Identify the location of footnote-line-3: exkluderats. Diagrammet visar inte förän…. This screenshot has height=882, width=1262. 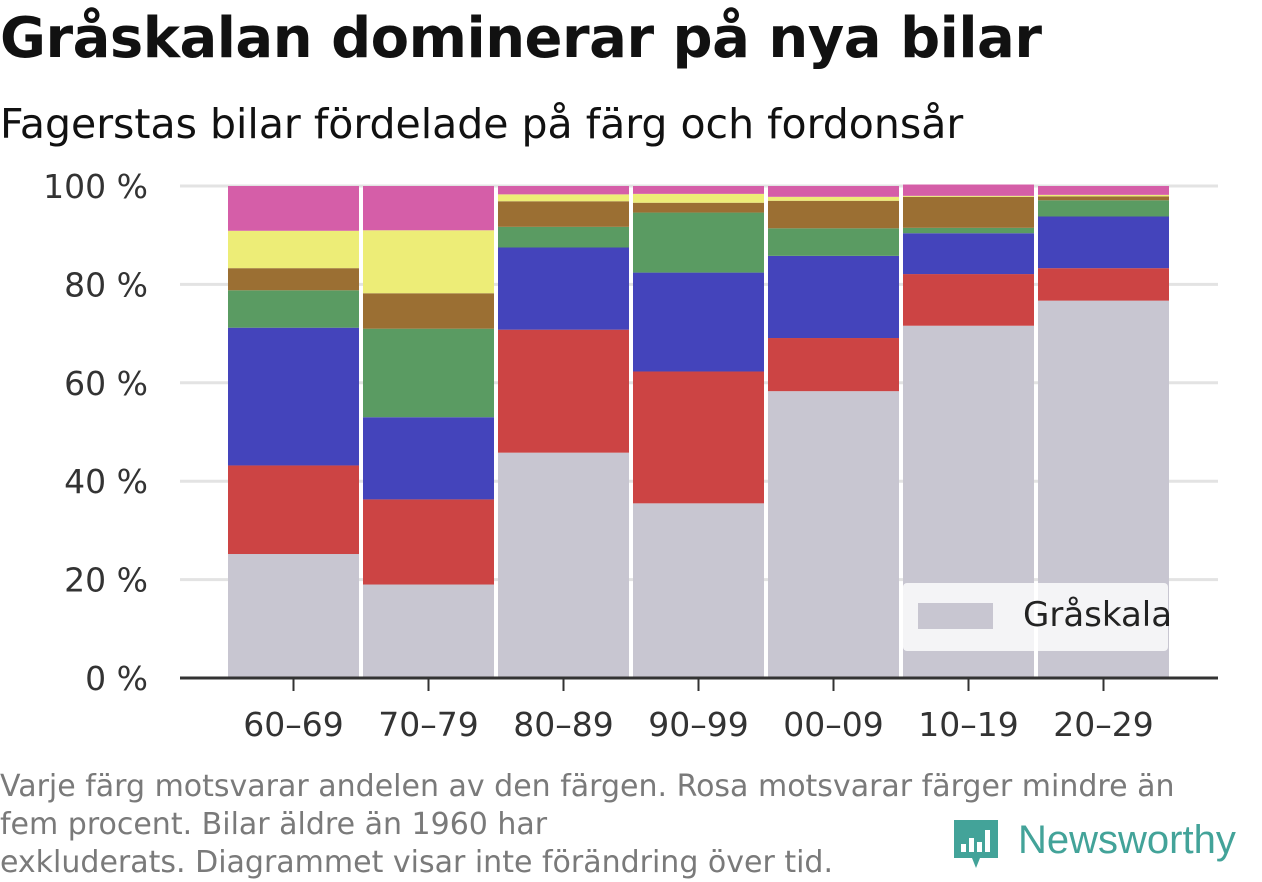
(417, 862).